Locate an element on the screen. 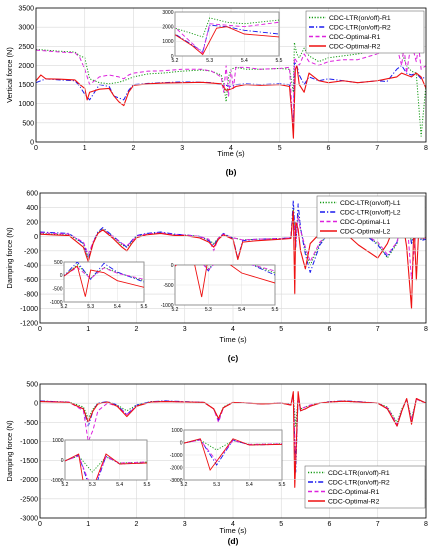 This screenshot has width=435, height=550. y-tick-label: 500 is located at coordinates (28, 123).